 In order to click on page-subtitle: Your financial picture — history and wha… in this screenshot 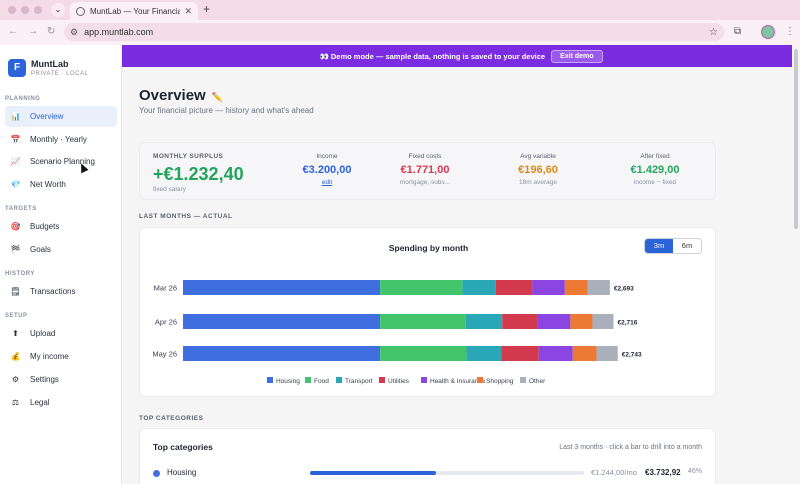, I will do `click(226, 110)`.